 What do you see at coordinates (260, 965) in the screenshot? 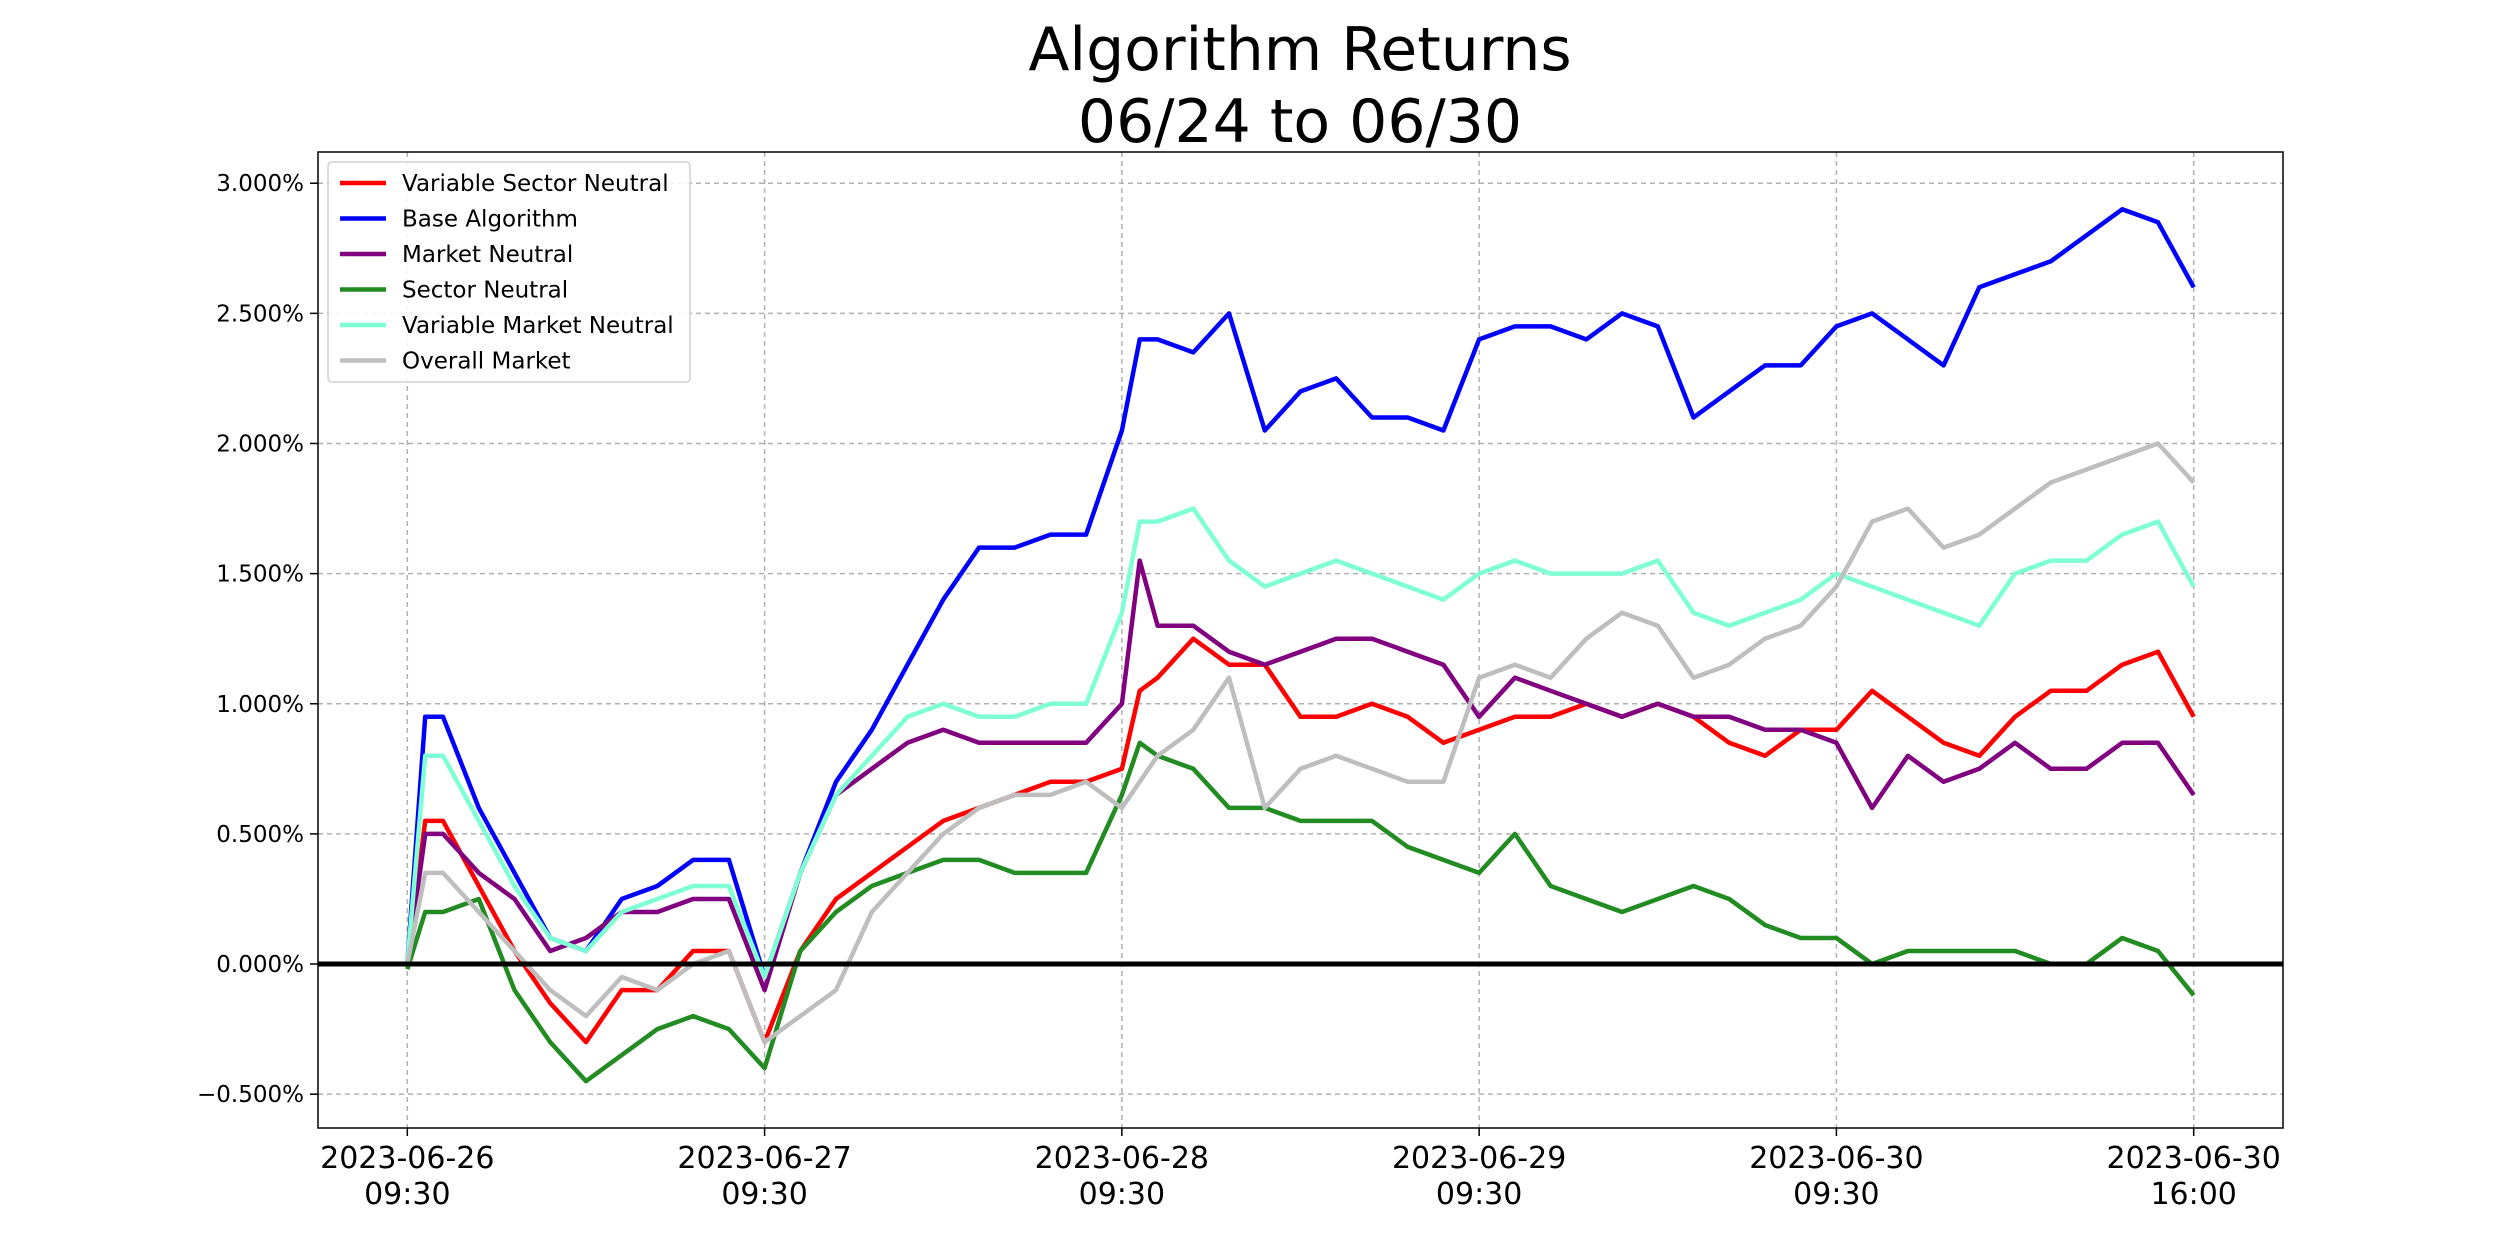
I see `y-tick-label: 0.000%` at bounding box center [260, 965].